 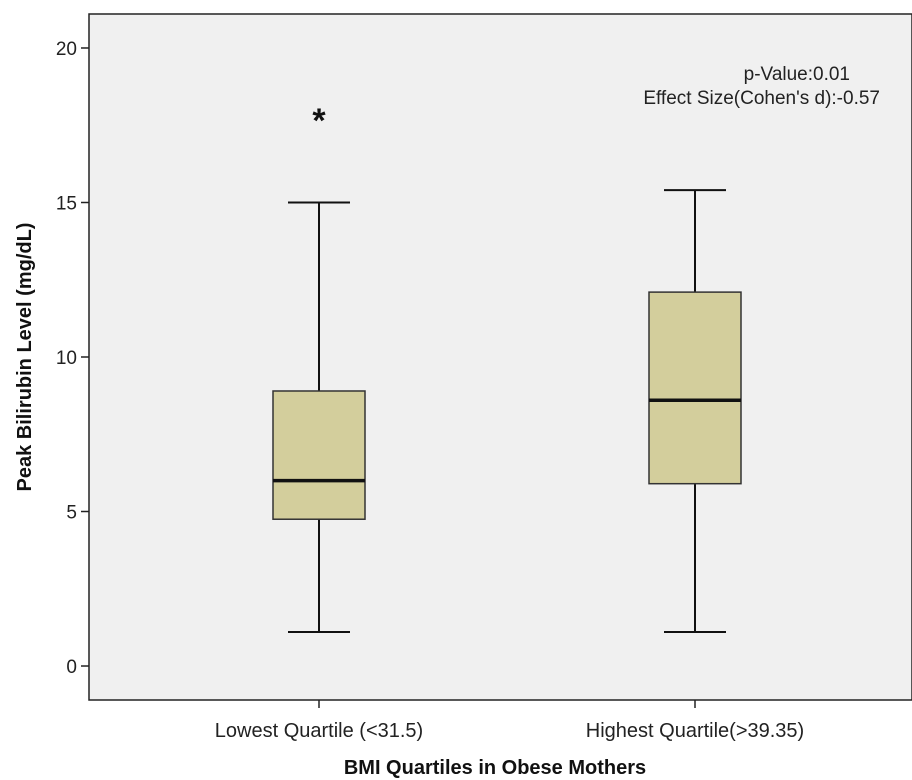 I want to click on x-tick-label: Highest Quartile(>39.35), so click(x=695, y=731).